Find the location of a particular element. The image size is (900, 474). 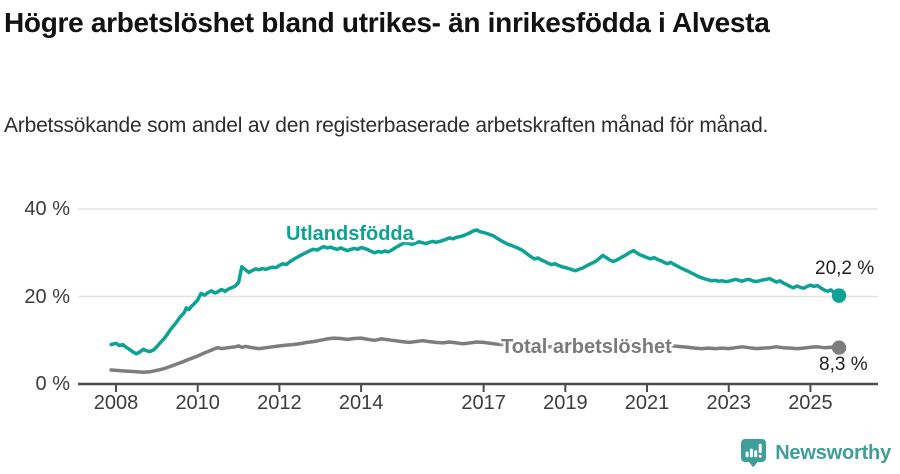

x-tick-label: 2021 is located at coordinates (647, 403).